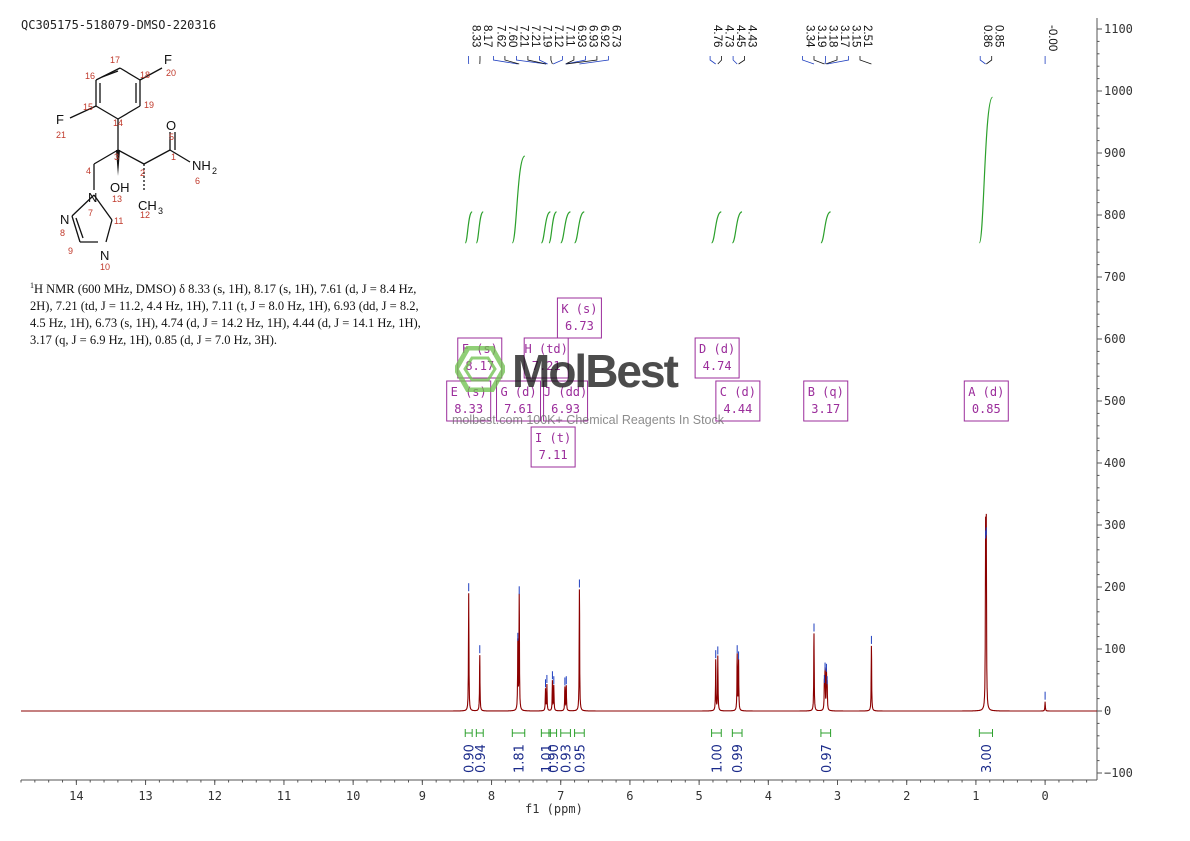  Describe the element at coordinates (567, 758) in the screenshot. I see `integration-value: 0.93` at that location.